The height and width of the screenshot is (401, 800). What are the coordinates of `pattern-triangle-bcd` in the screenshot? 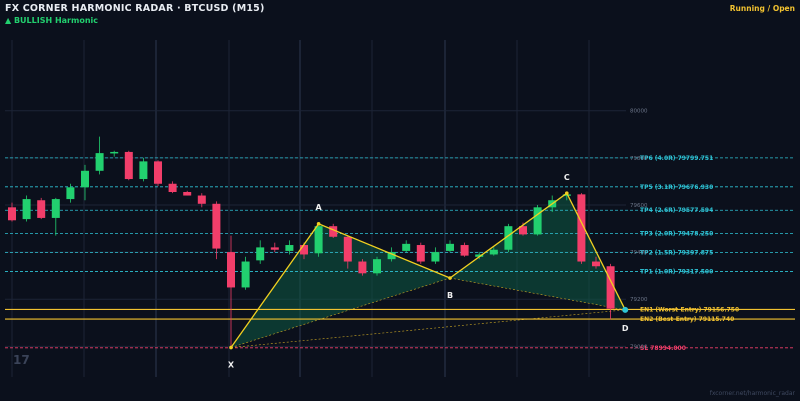 It's located at (538, 251).